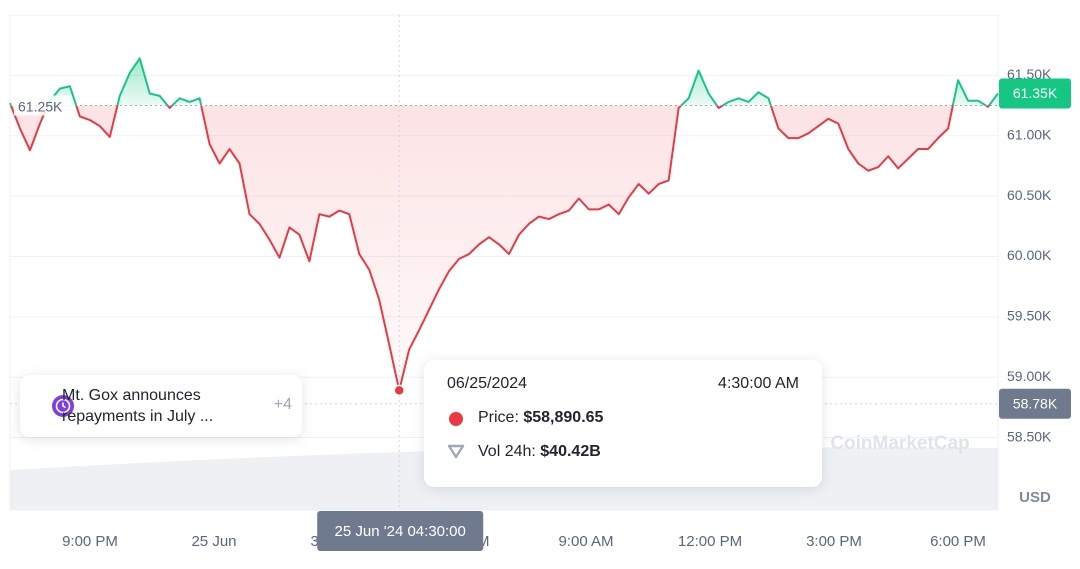 This screenshot has width=1080, height=569. I want to click on current-price-label: 61.35K, so click(1035, 93).